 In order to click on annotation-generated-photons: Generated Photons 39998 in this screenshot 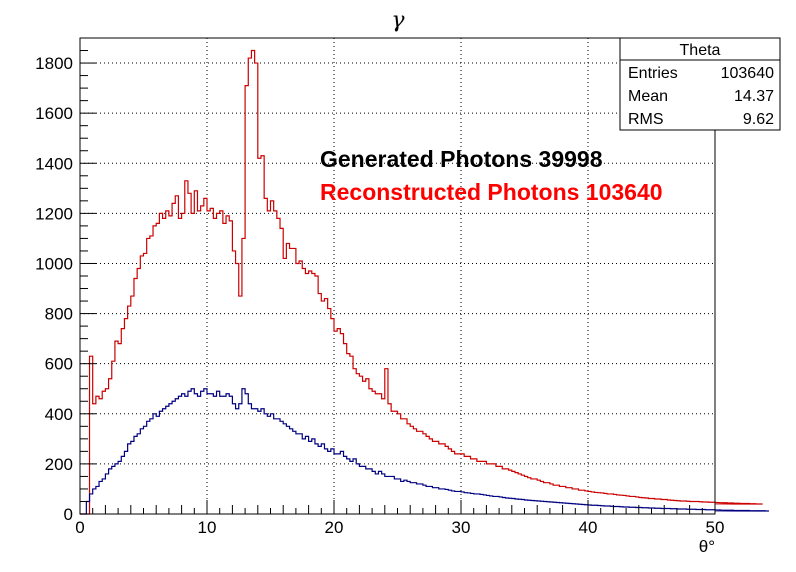, I will do `click(461, 159)`.